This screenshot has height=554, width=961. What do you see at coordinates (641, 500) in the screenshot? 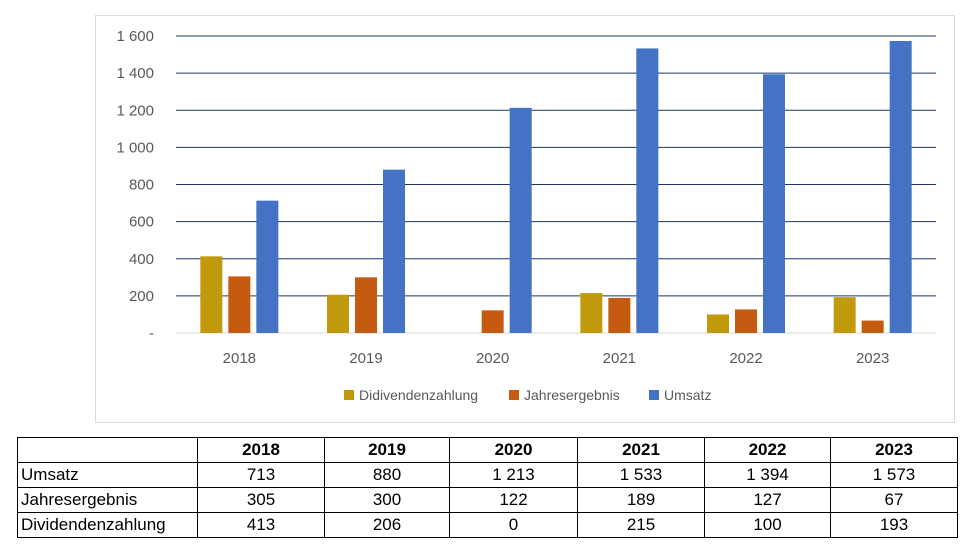
I see `table-cell: 189` at bounding box center [641, 500].